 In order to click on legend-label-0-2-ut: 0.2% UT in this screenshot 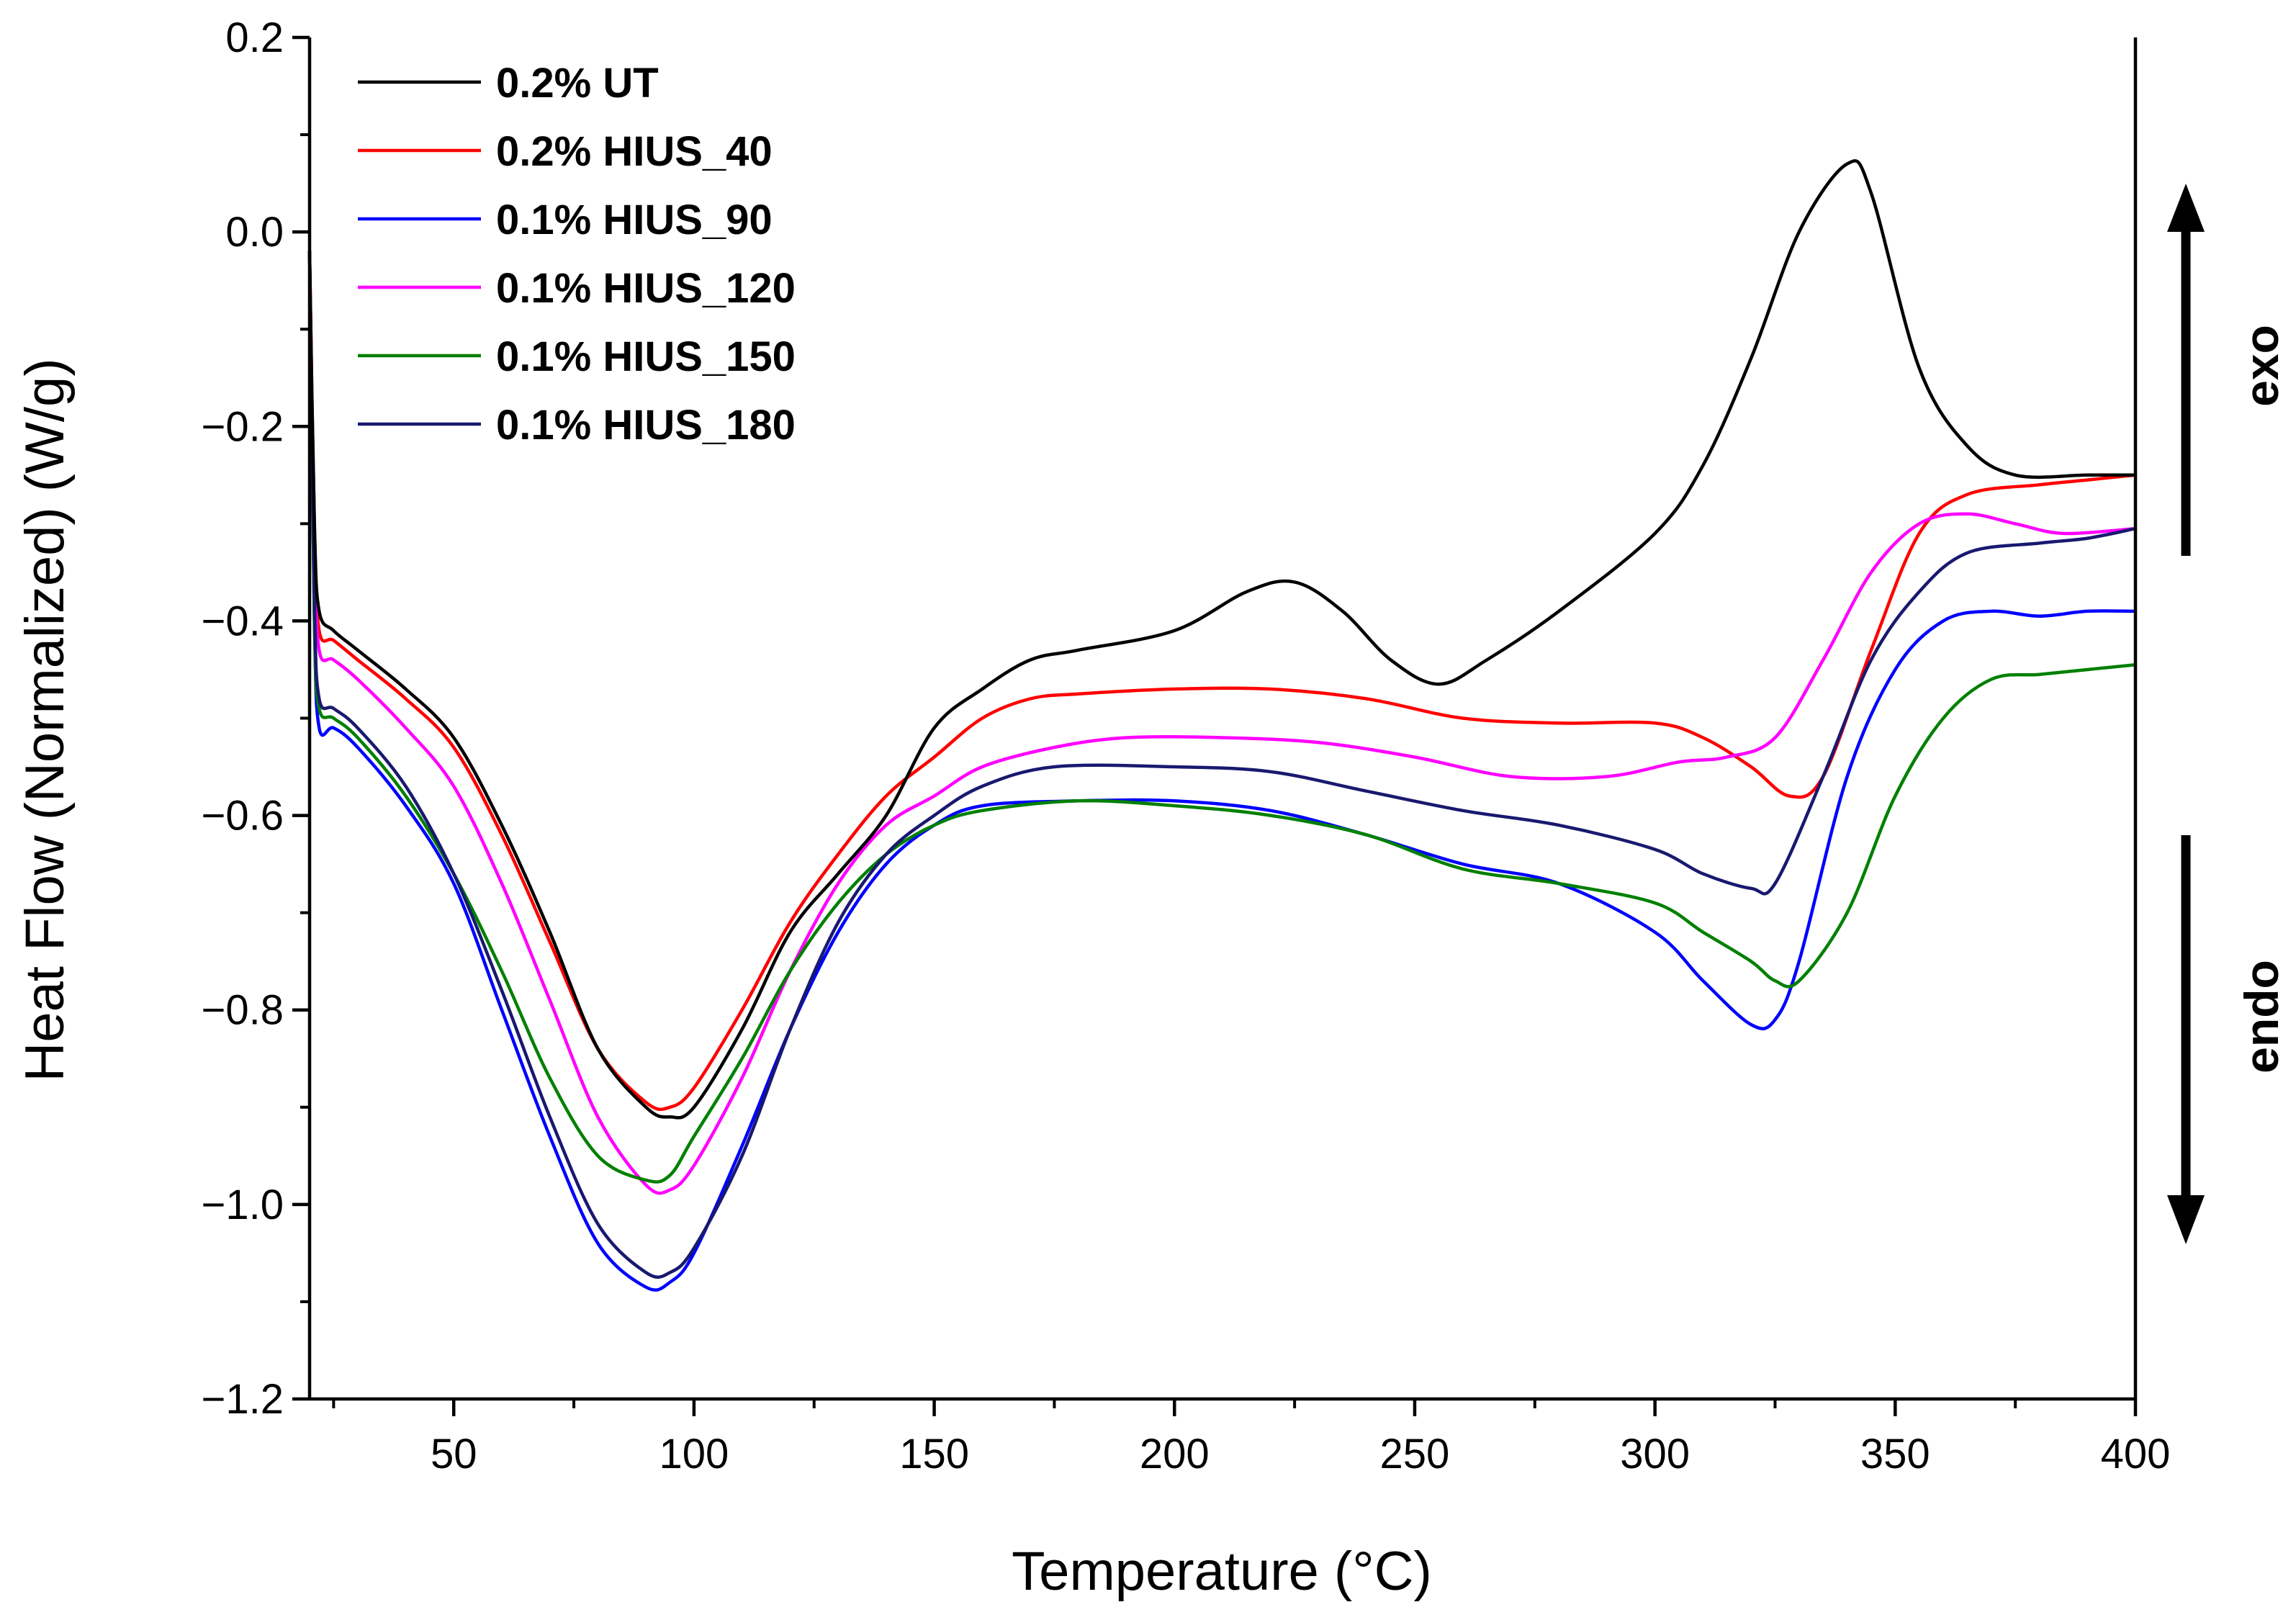, I will do `click(578, 83)`.